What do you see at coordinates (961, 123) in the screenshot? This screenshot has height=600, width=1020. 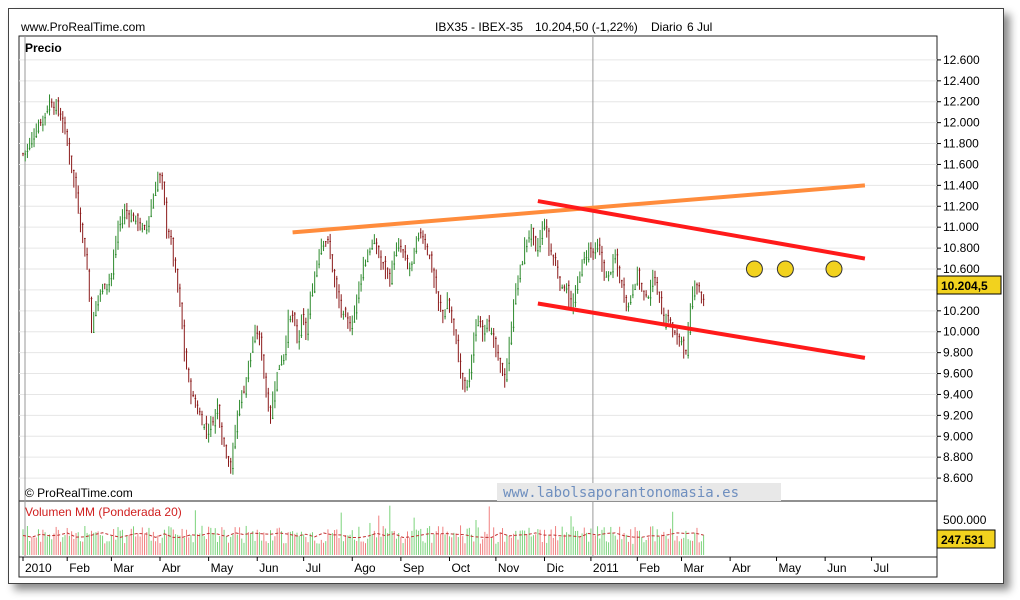 I see `price-tick-label: 12.000` at bounding box center [961, 123].